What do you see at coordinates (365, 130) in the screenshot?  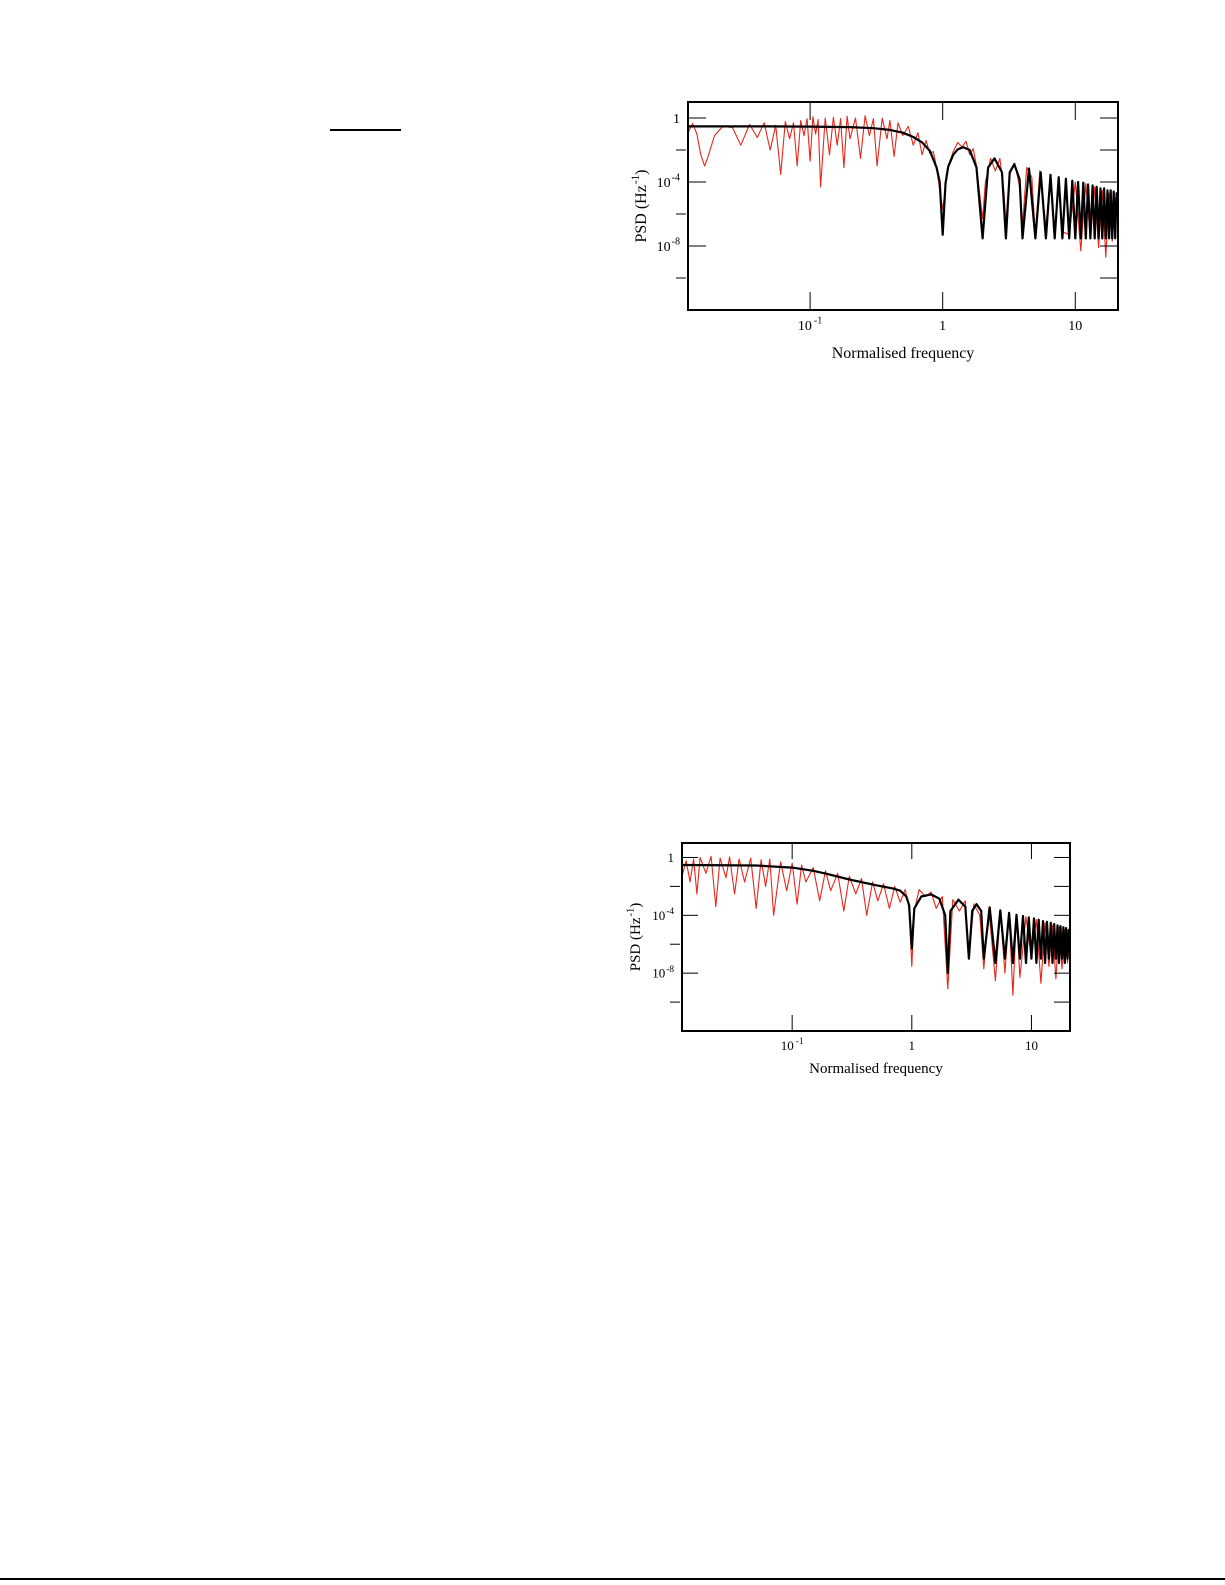 I see `horizontal-rule-short` at bounding box center [365, 130].